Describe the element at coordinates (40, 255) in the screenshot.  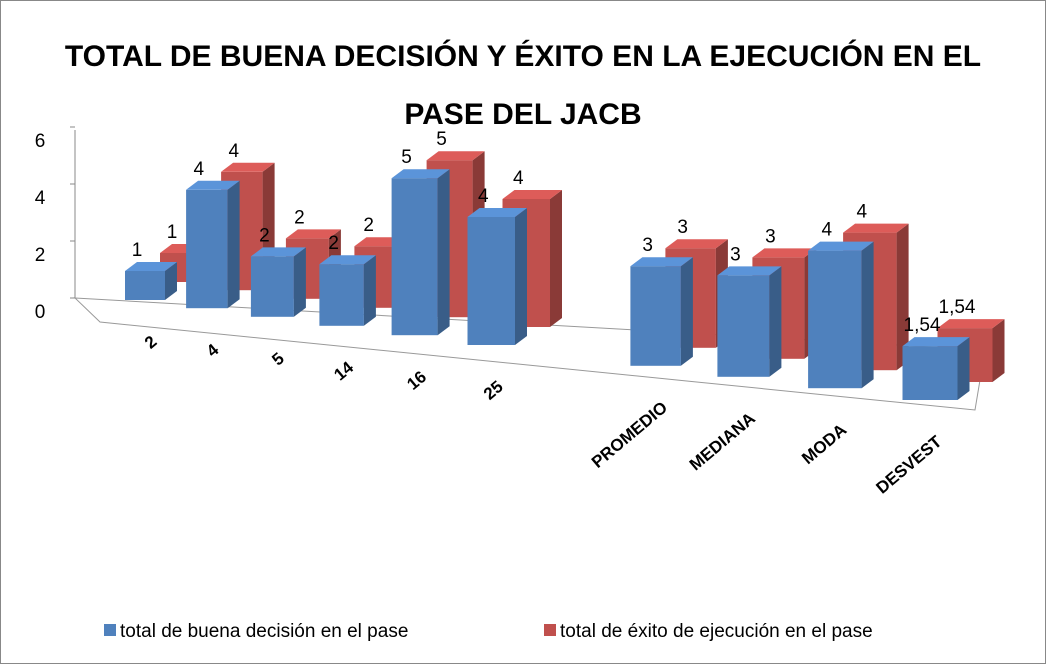
I see `y-tick-label: 2` at that location.